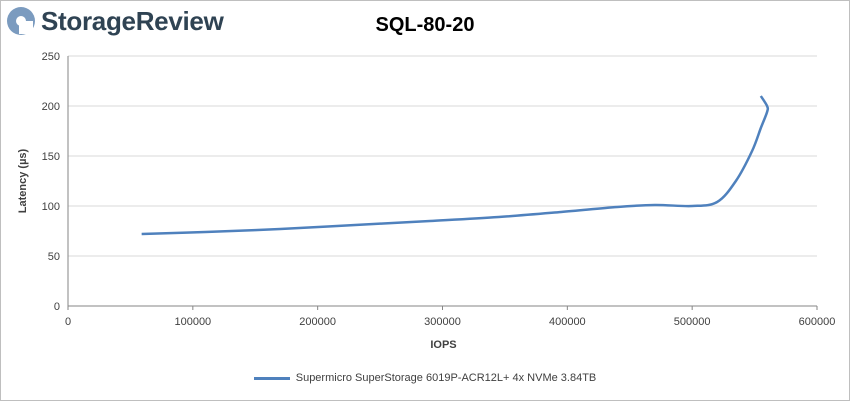  What do you see at coordinates (21, 21) in the screenshot?
I see `storagereview-logo-icon` at bounding box center [21, 21].